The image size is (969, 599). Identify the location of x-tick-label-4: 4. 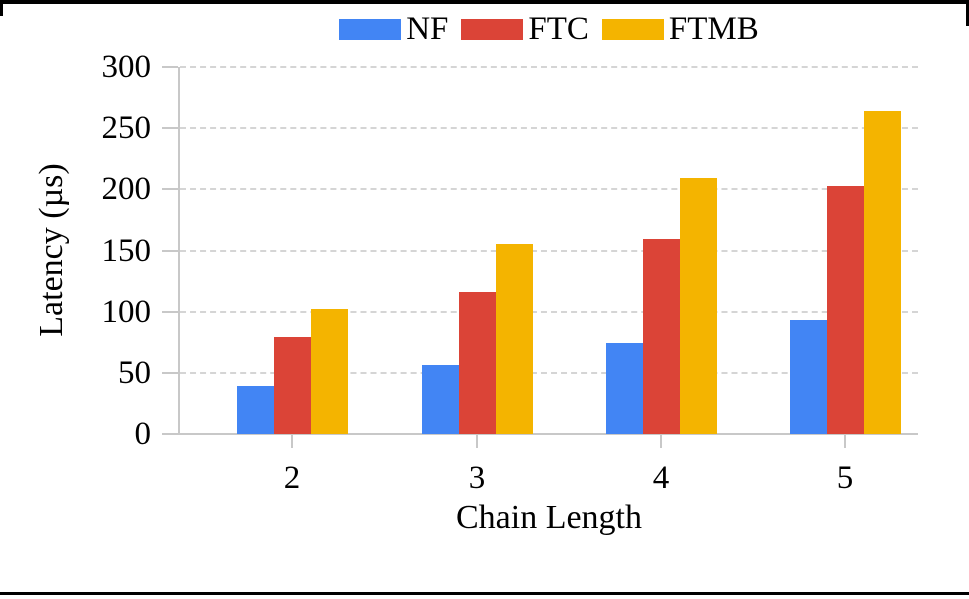
(661, 478).